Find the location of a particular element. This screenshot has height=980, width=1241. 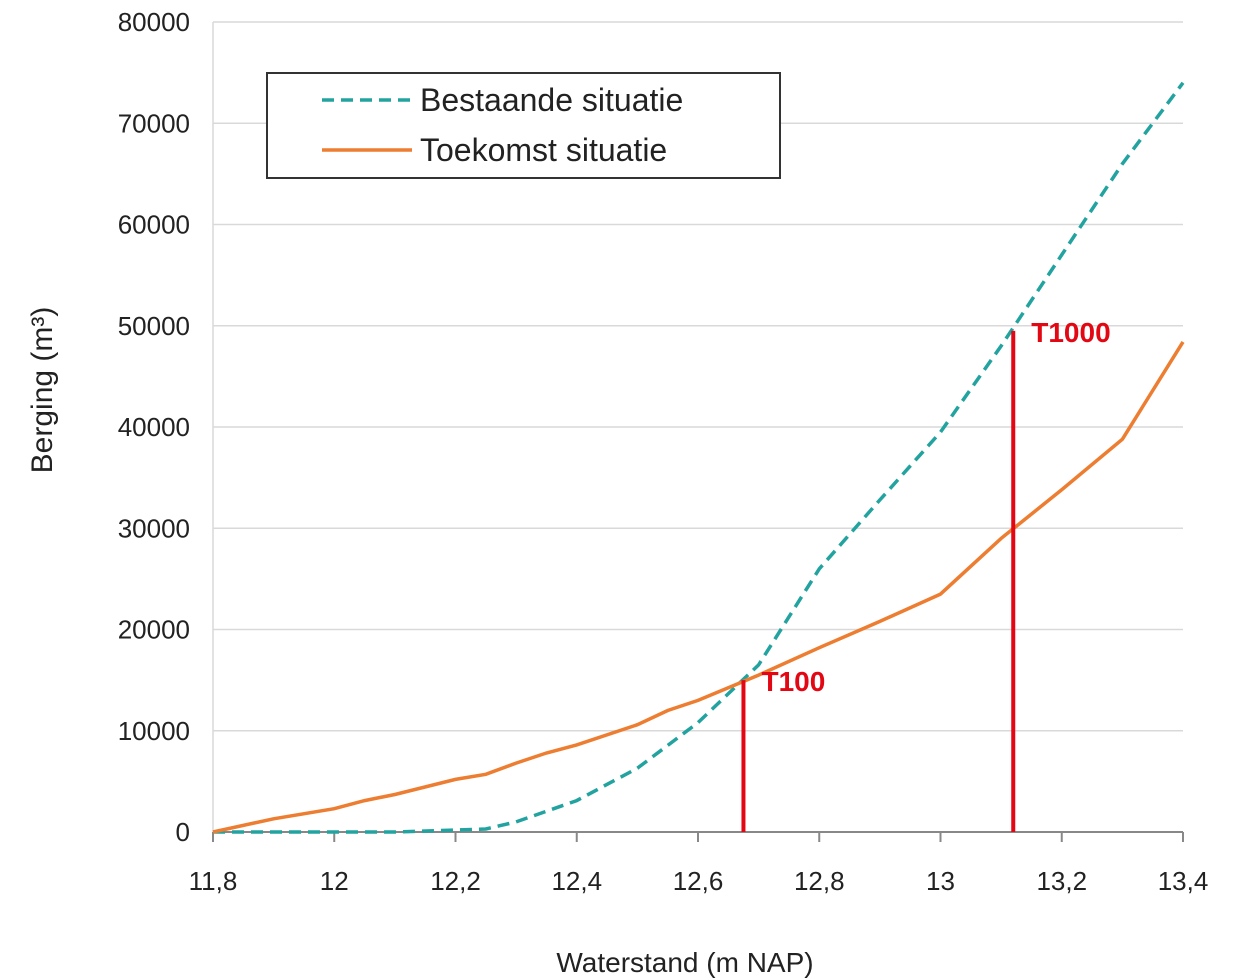

y-tick-label: 70000 is located at coordinates (154, 123).